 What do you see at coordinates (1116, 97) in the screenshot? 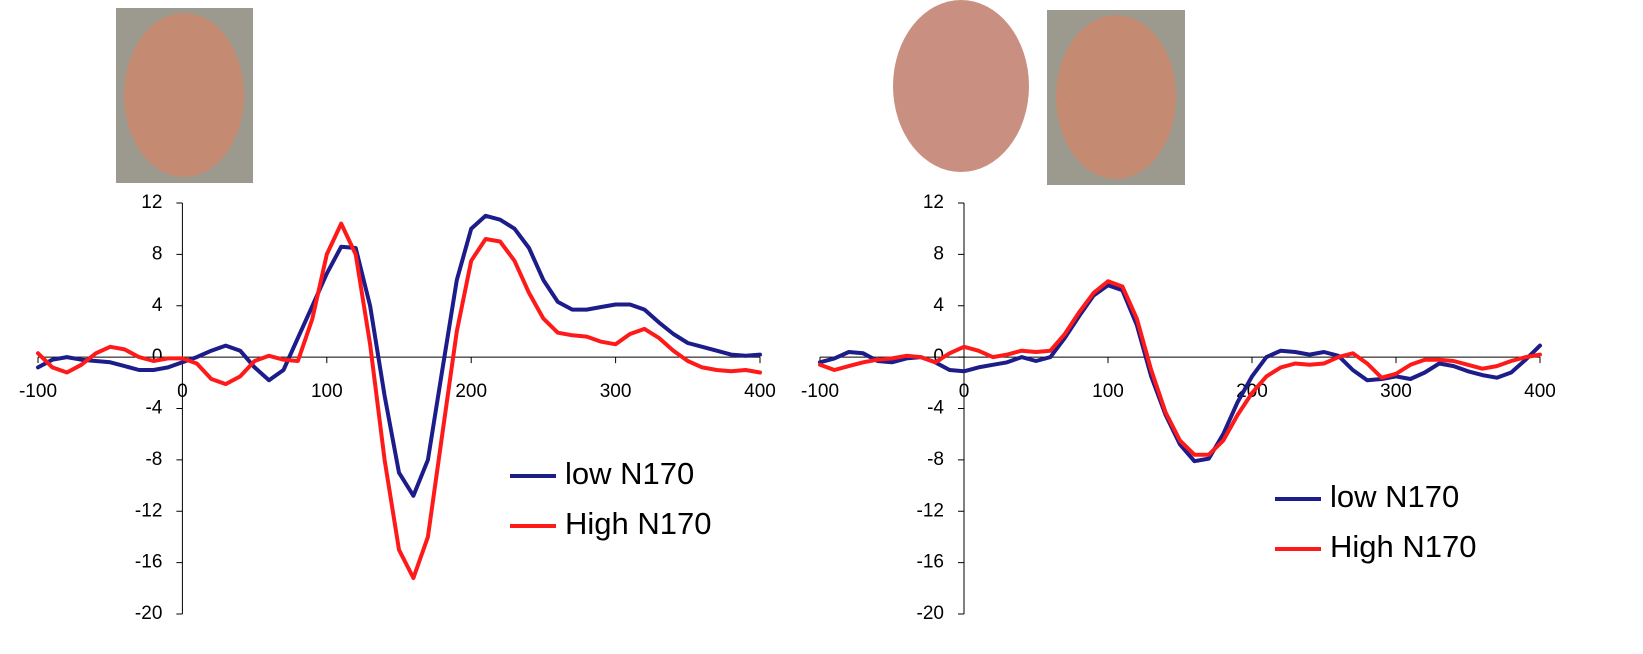
I see `face-noise-right` at bounding box center [1116, 97].